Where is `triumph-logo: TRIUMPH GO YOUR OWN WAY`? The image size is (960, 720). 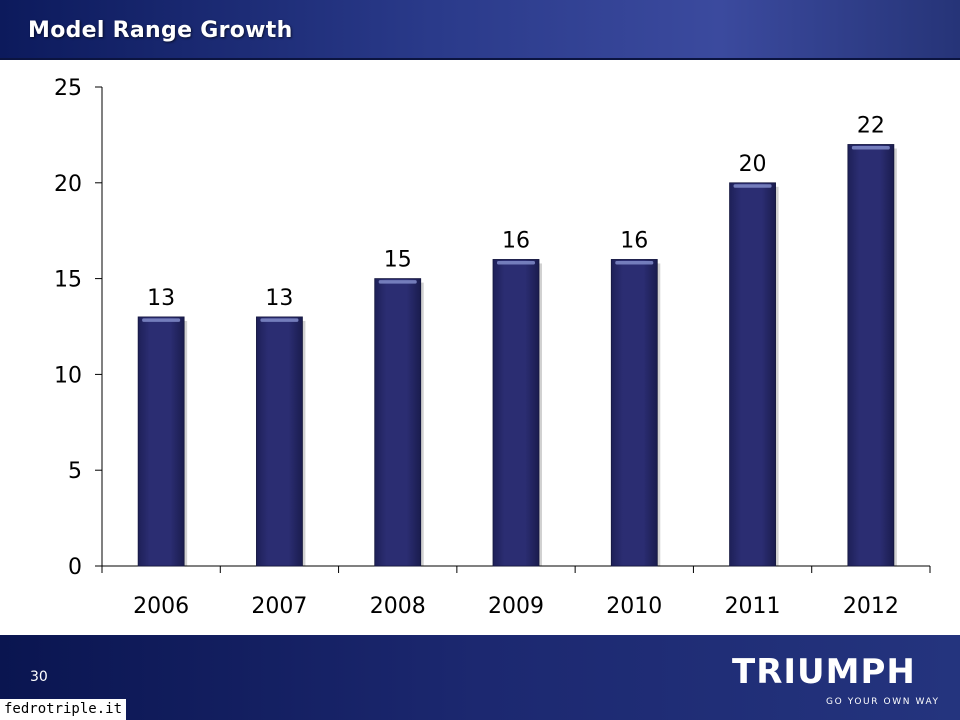 triumph-logo: TRIUMPH GO YOUR OWN WAY is located at coordinates (837, 682).